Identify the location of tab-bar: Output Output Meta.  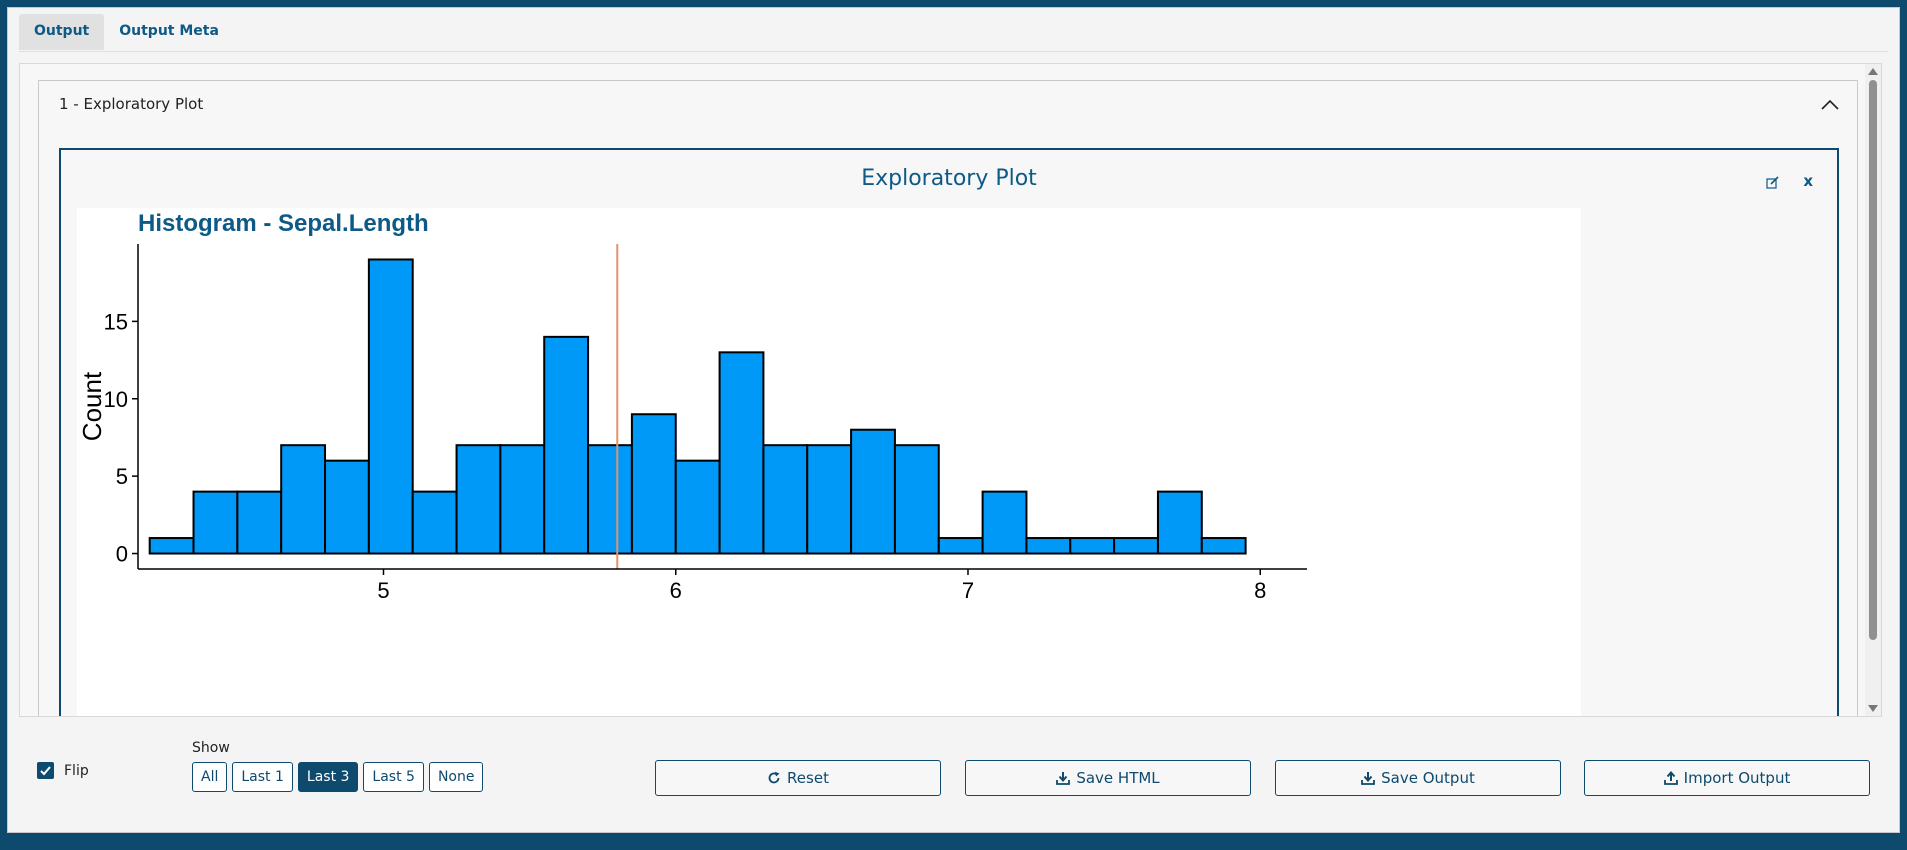
(126, 32).